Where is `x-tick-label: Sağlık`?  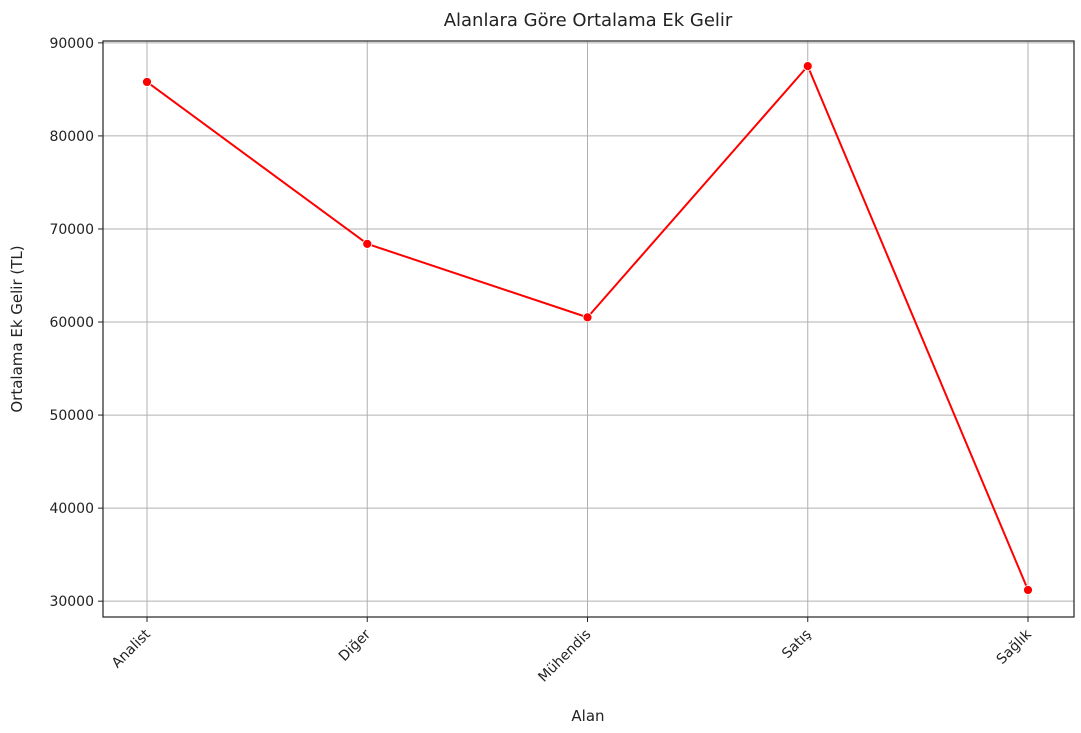
x-tick-label: Sağlık is located at coordinates (1015, 647).